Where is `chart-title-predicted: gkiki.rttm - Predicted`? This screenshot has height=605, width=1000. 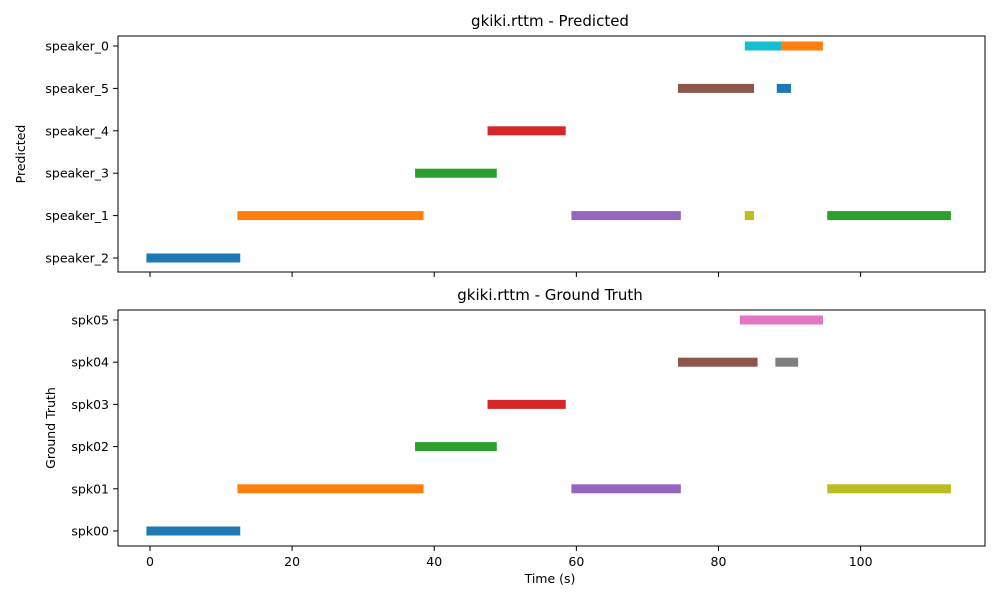 chart-title-predicted: gkiki.rttm - Predicted is located at coordinates (550, 21).